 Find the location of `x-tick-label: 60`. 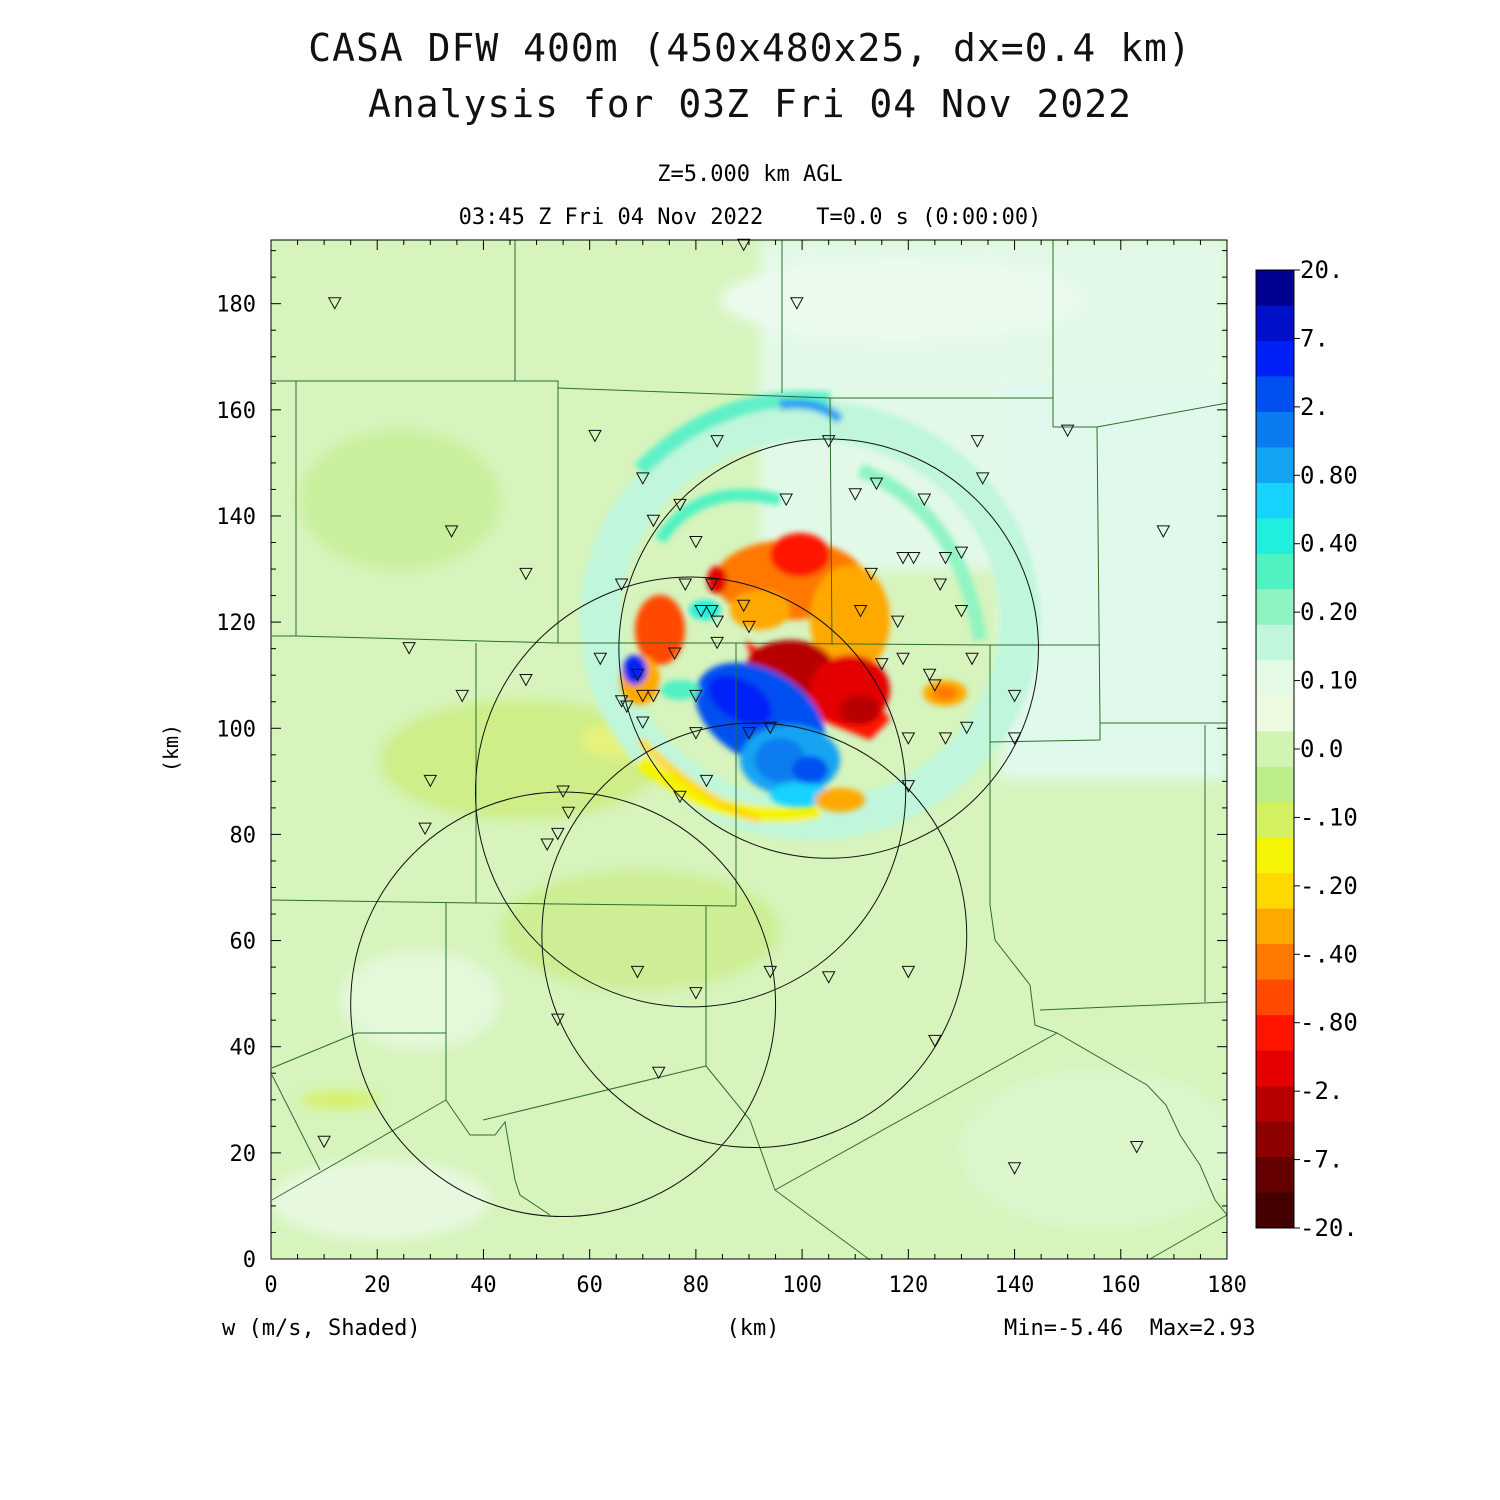

x-tick-label: 60 is located at coordinates (589, 1285).